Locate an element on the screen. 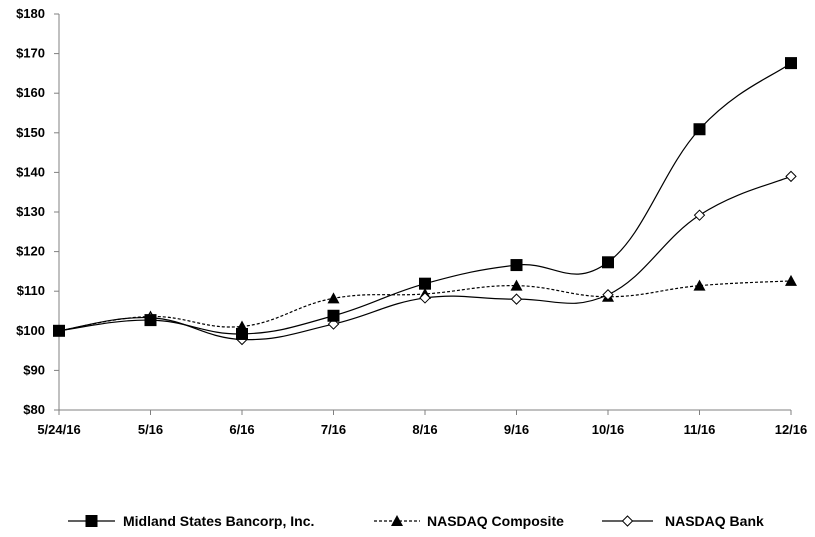 This screenshot has height=537, width=815. y-tick-label: $120 is located at coordinates (30, 251).